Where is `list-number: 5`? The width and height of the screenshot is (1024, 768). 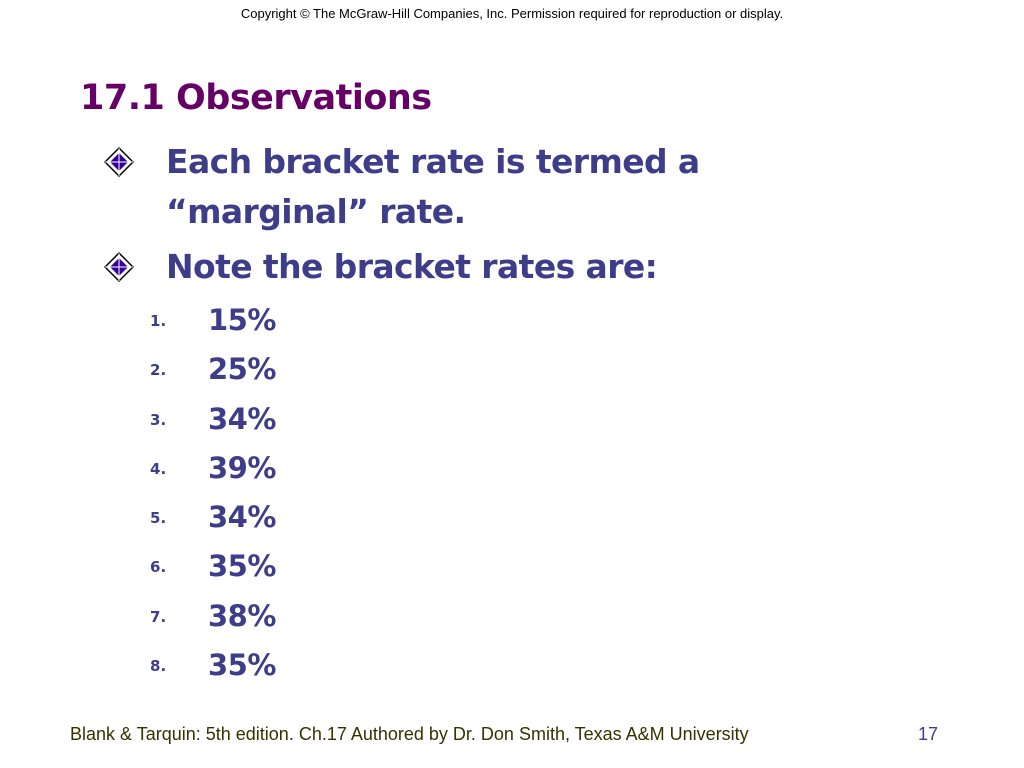 list-number: 5 is located at coordinates (165, 518).